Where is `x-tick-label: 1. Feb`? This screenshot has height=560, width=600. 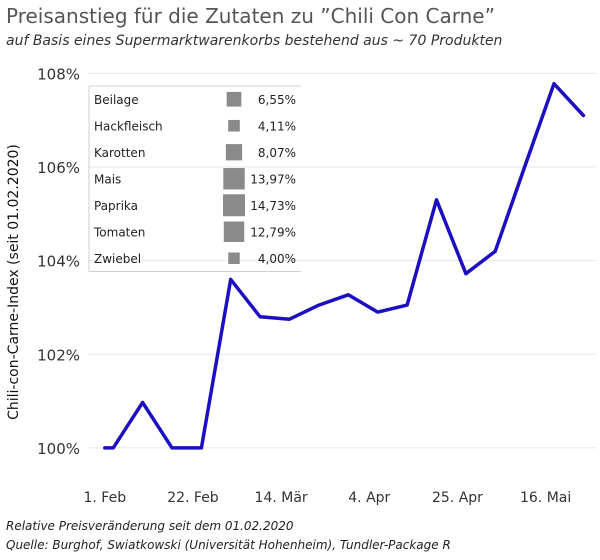 x-tick-label: 1. Feb is located at coordinates (104, 498).